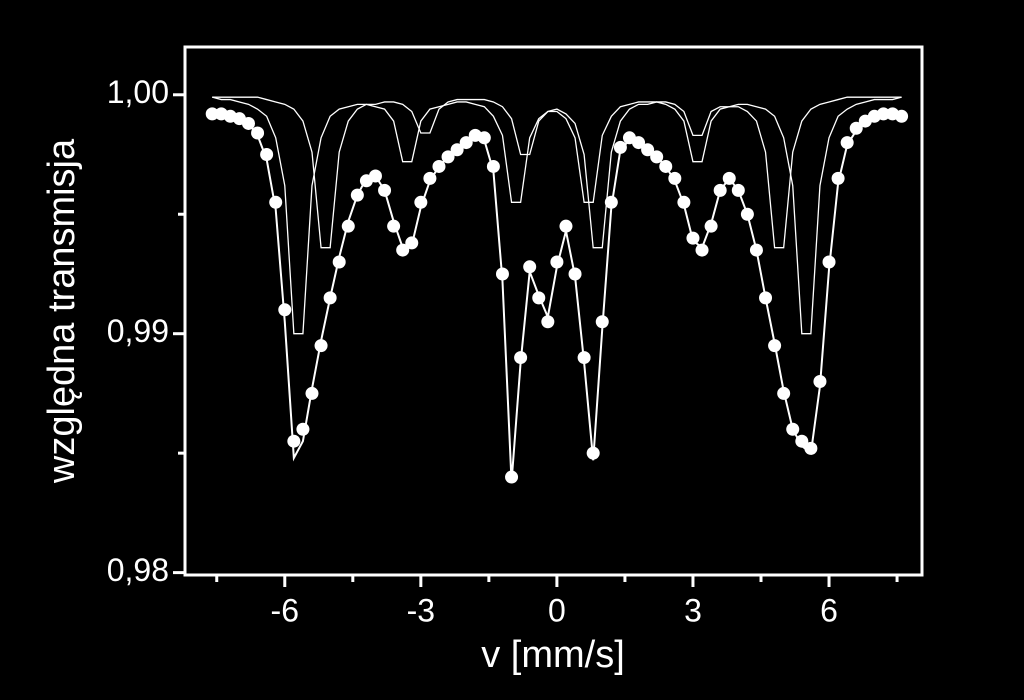 The image size is (1024, 700). I want to click on y-tick-label: 1,00, so click(138, 92).